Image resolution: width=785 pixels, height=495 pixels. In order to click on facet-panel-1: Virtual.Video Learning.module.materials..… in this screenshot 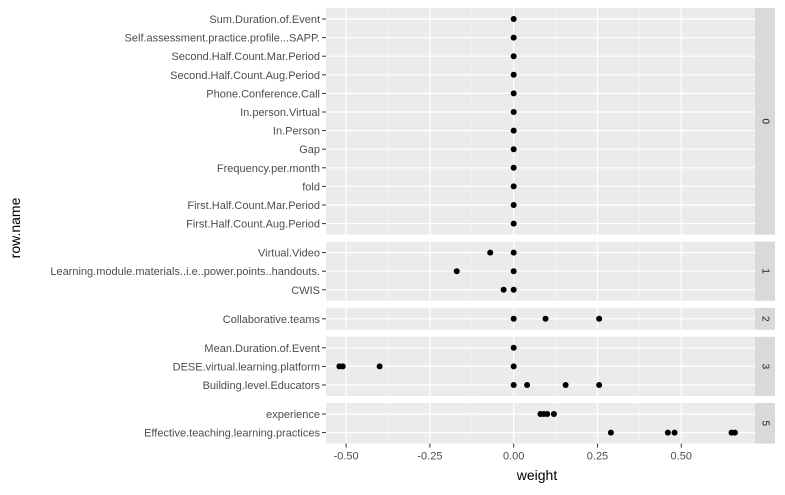, I will do `click(412, 271)`.